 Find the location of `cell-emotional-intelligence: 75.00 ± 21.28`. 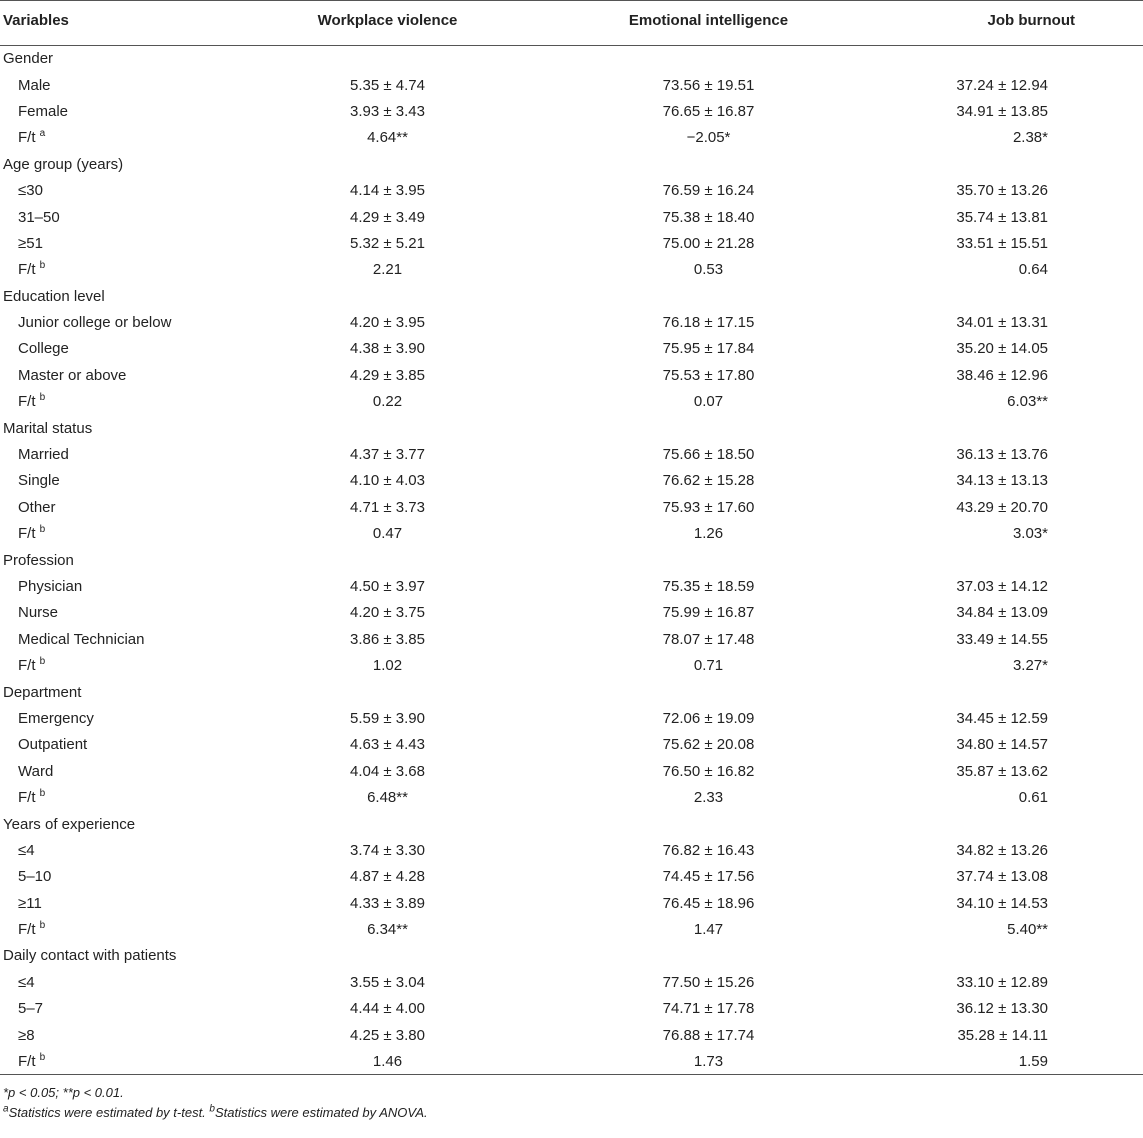

cell-emotional-intelligence: 75.00 ± 21.28 is located at coordinates (708, 243).